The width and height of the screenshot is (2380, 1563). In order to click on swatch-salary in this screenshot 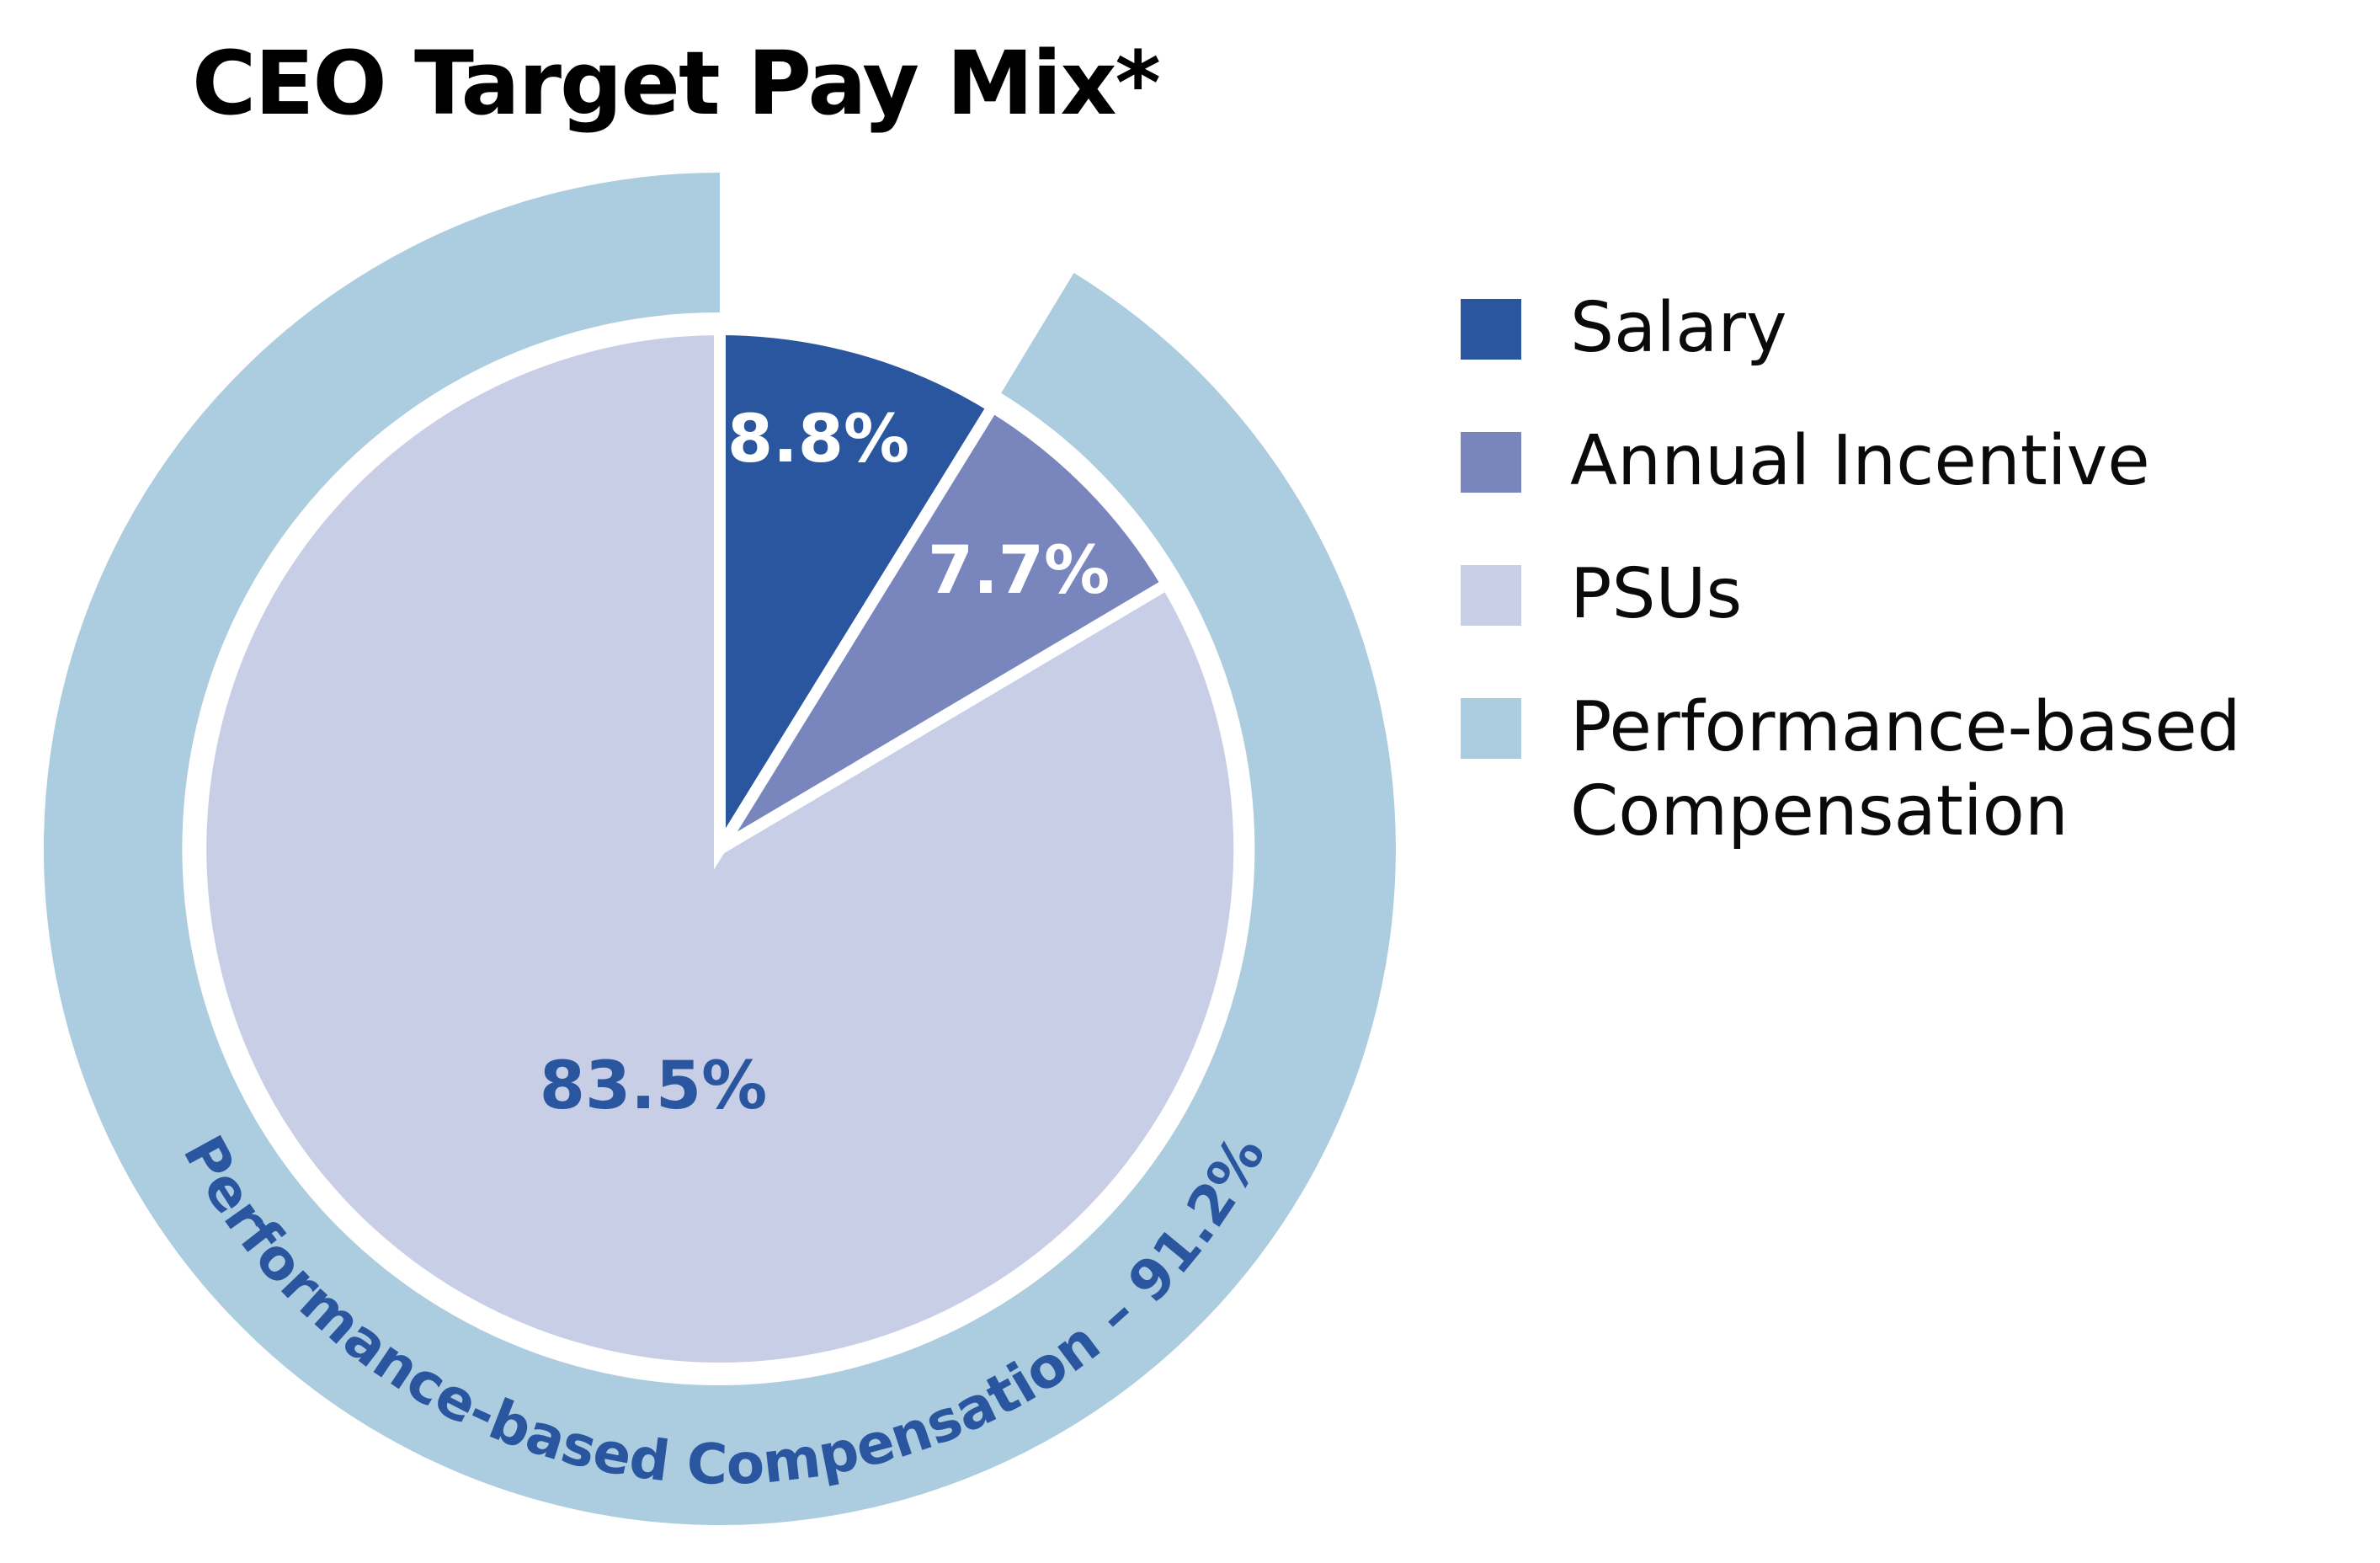, I will do `click(1491, 330)`.